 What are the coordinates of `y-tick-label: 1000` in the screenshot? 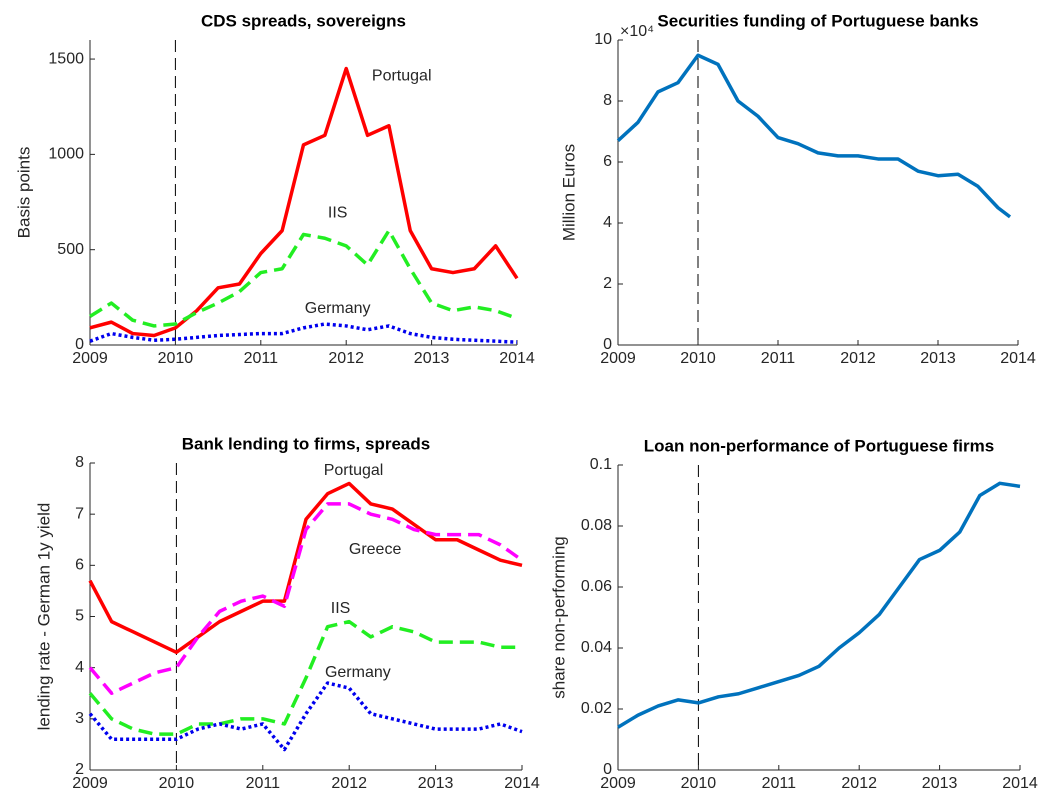 It's located at (66, 154).